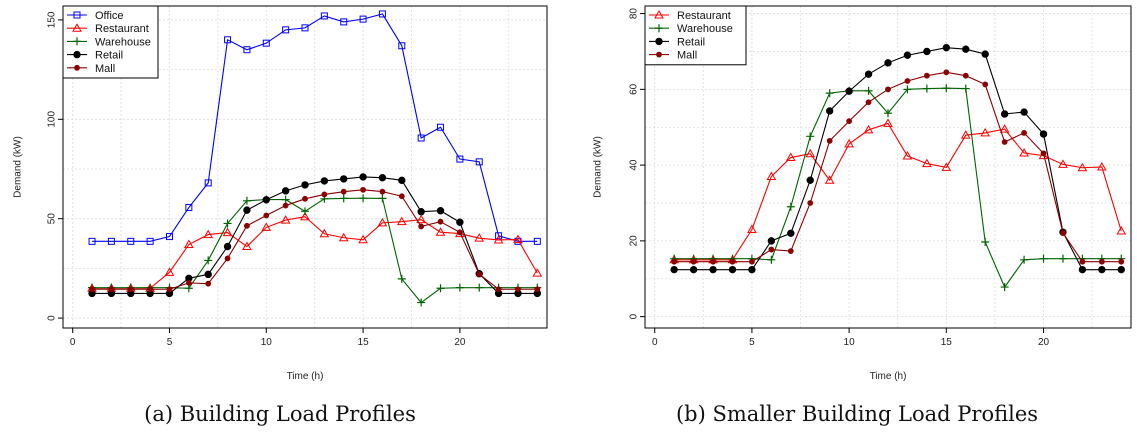 This screenshot has width=1137, height=444. I want to click on legend-marker-restaurant, so click(659, 14).